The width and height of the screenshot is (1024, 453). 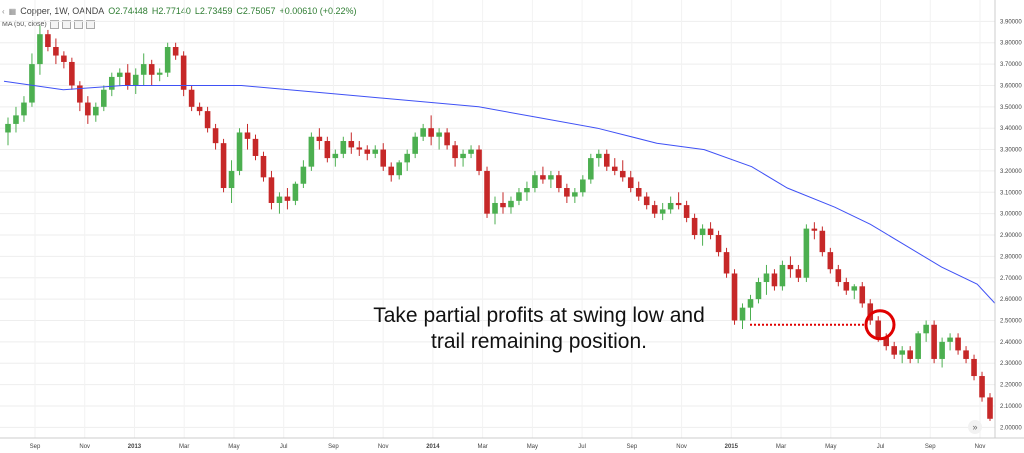 I want to click on high-value: H2.77140, so click(x=171, y=11).